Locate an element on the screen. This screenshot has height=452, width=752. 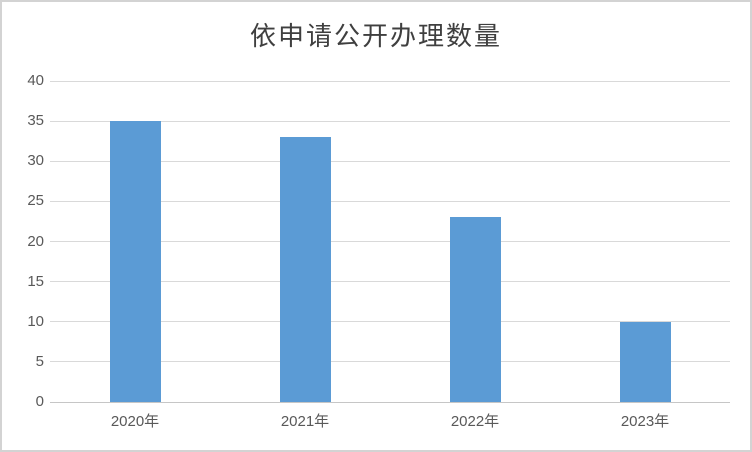
bar-2022年 is located at coordinates (475, 309).